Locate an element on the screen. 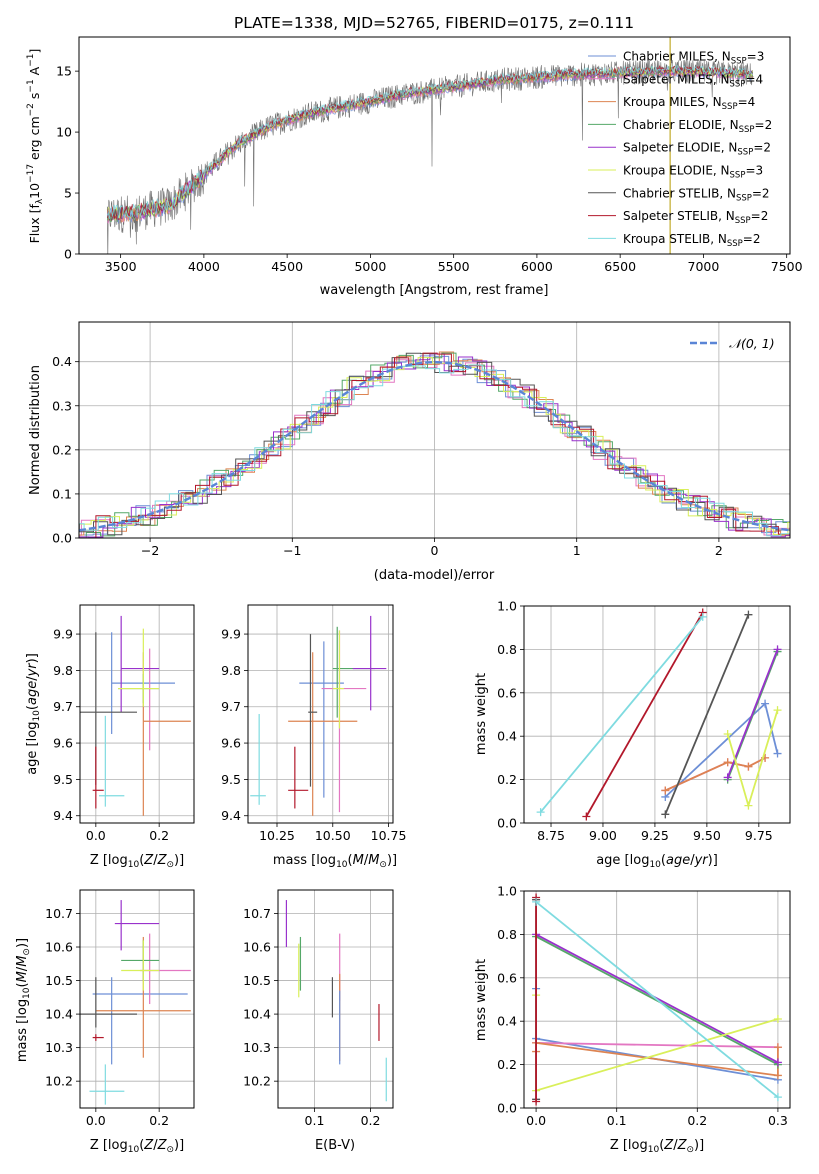 The image size is (819, 1174). residual-histograms is located at coordinates (434, 444).